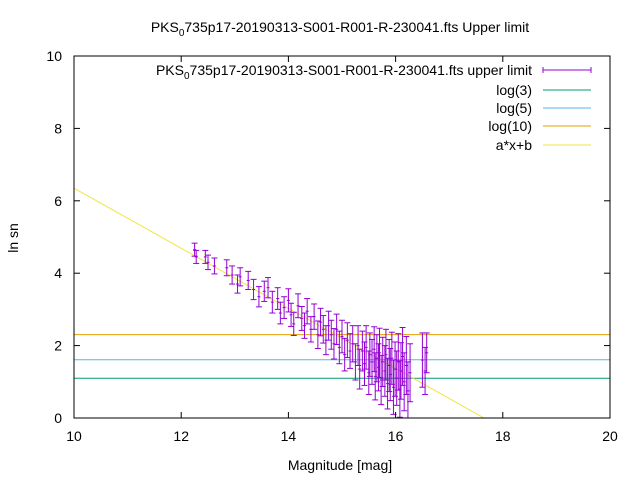 The width and height of the screenshot is (640, 480). What do you see at coordinates (310, 330) in the screenshot?
I see `data-points` at bounding box center [310, 330].